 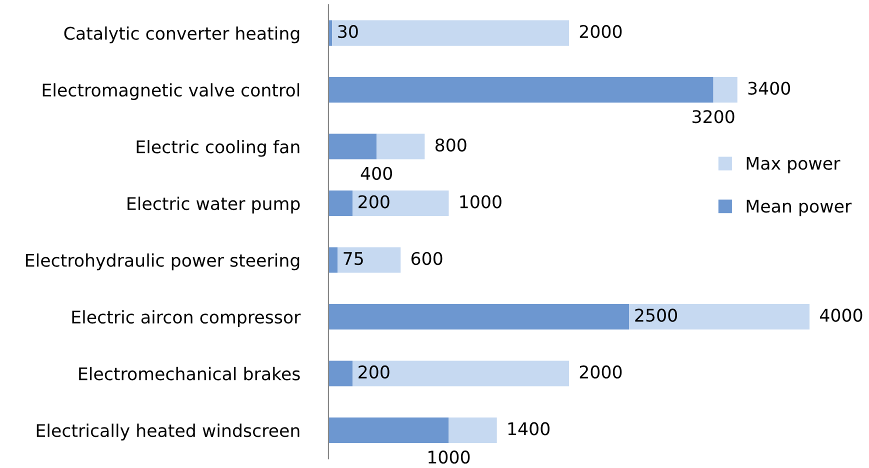 I want to click on y-tick-label: Electrohydraulic power steering, so click(x=163, y=261).